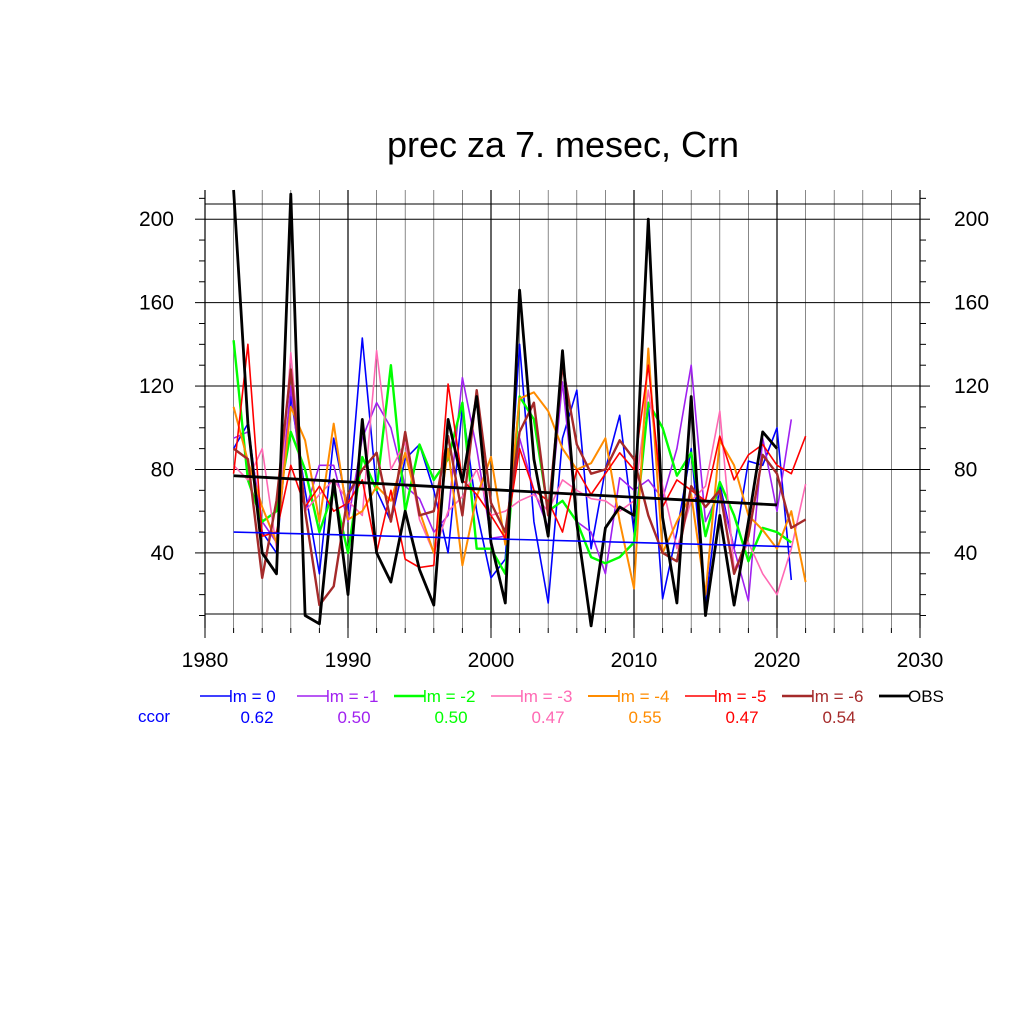 The width and height of the screenshot is (1024, 1024). I want to click on x-tick-label: 2000, so click(491, 660).